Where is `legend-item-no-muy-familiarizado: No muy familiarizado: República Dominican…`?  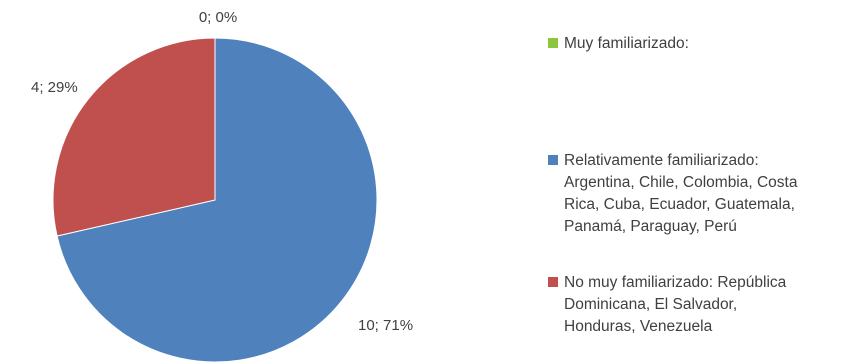 legend-item-no-muy-familiarizado: No muy familiarizado: República Dominican… is located at coordinates (698, 305).